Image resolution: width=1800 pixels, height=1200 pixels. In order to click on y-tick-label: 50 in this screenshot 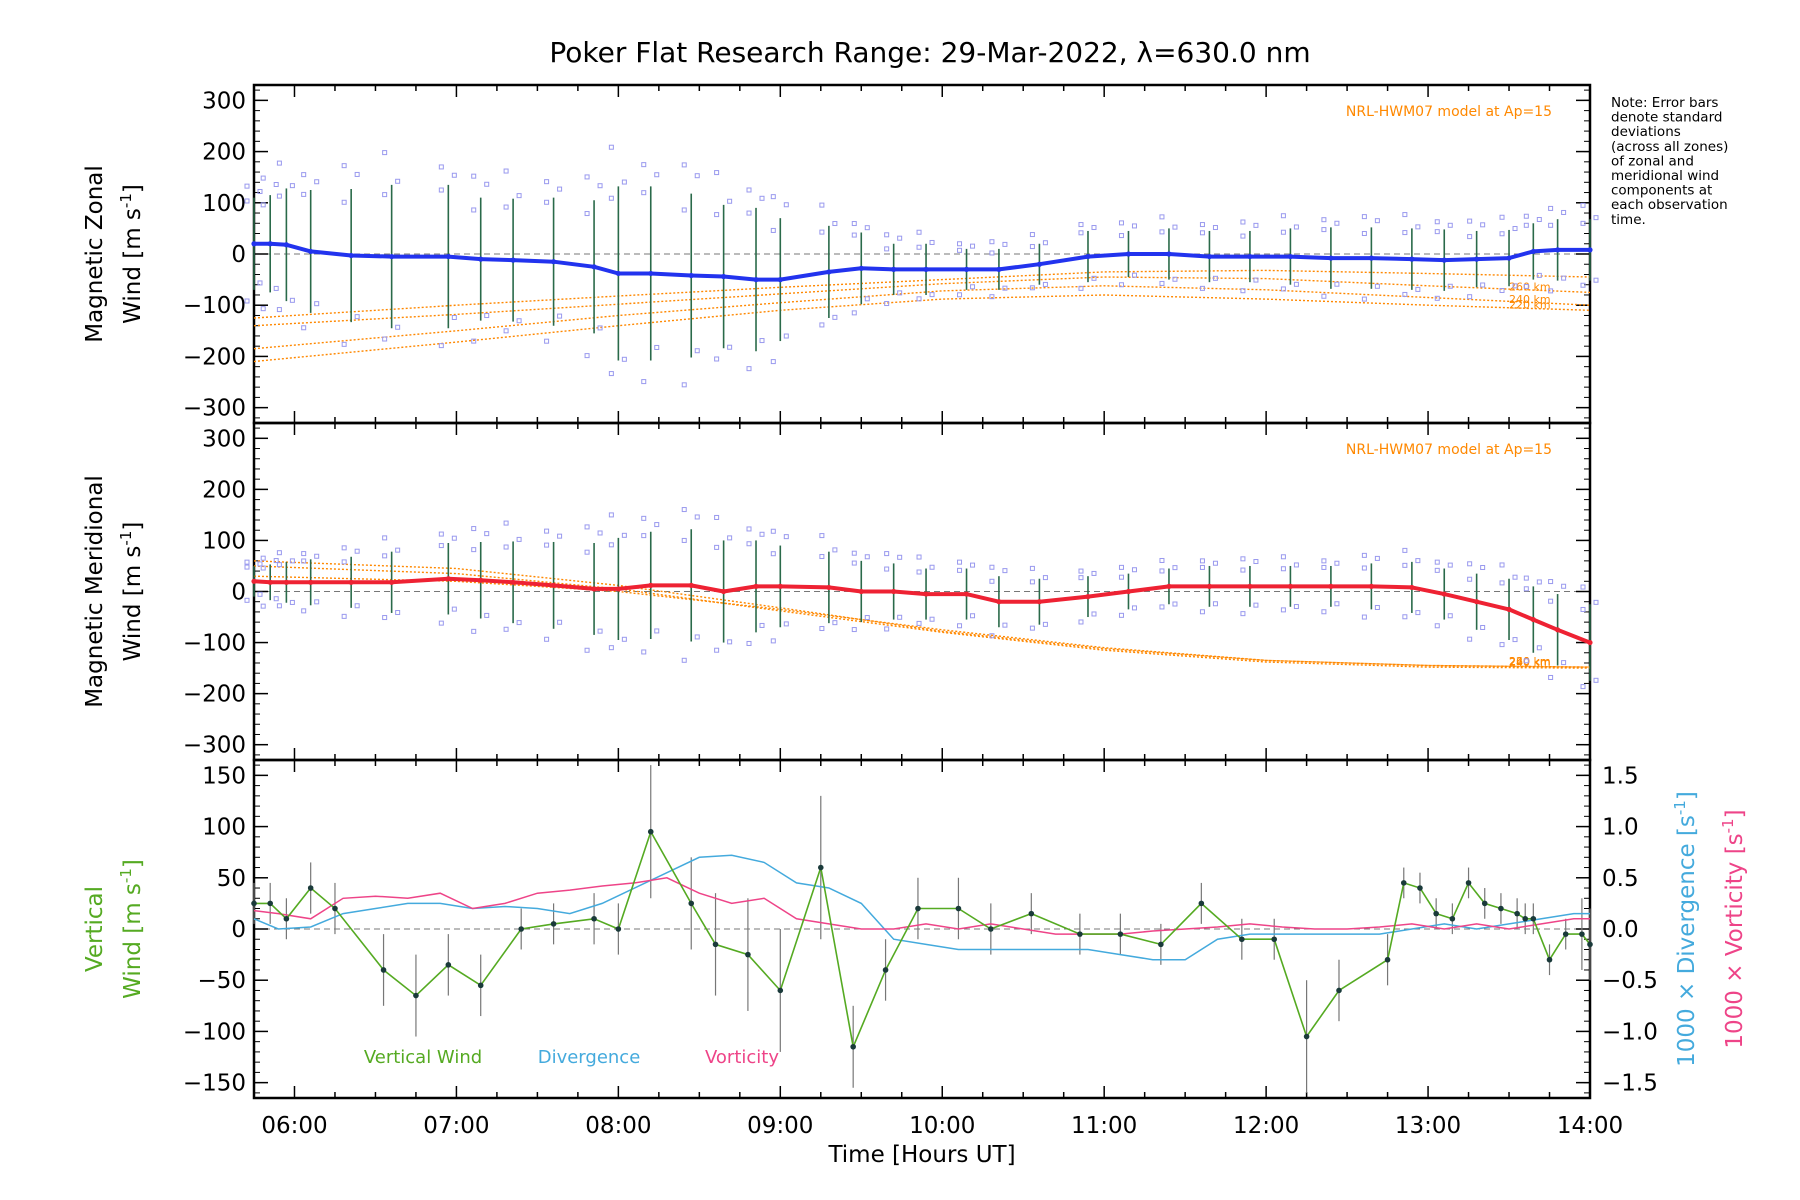, I will do `click(231, 879)`.